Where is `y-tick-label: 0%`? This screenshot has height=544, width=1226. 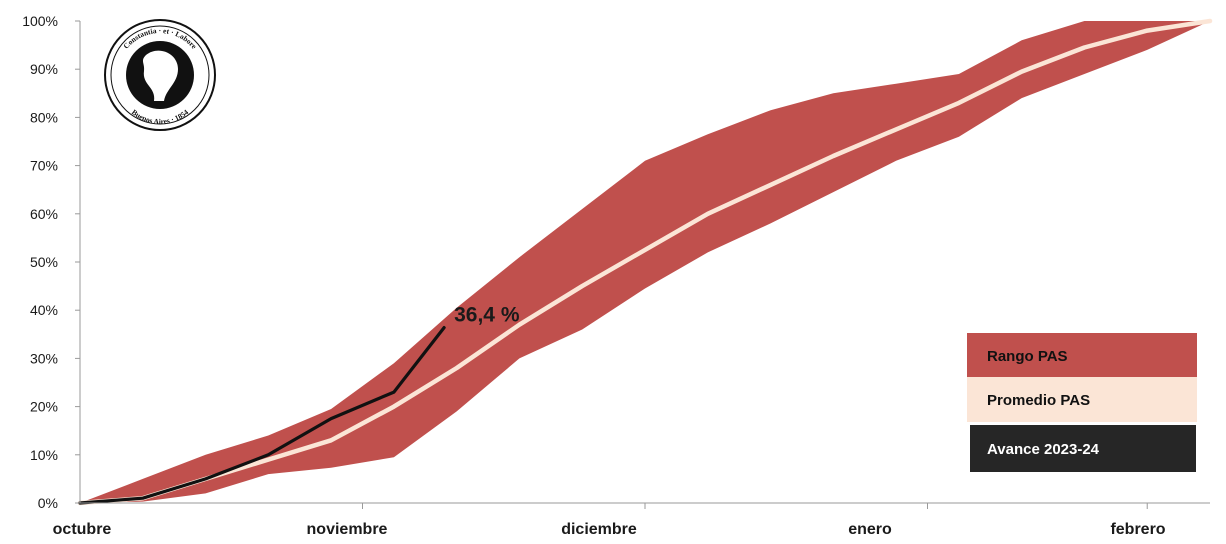
y-tick-label: 0% is located at coordinates (48, 503).